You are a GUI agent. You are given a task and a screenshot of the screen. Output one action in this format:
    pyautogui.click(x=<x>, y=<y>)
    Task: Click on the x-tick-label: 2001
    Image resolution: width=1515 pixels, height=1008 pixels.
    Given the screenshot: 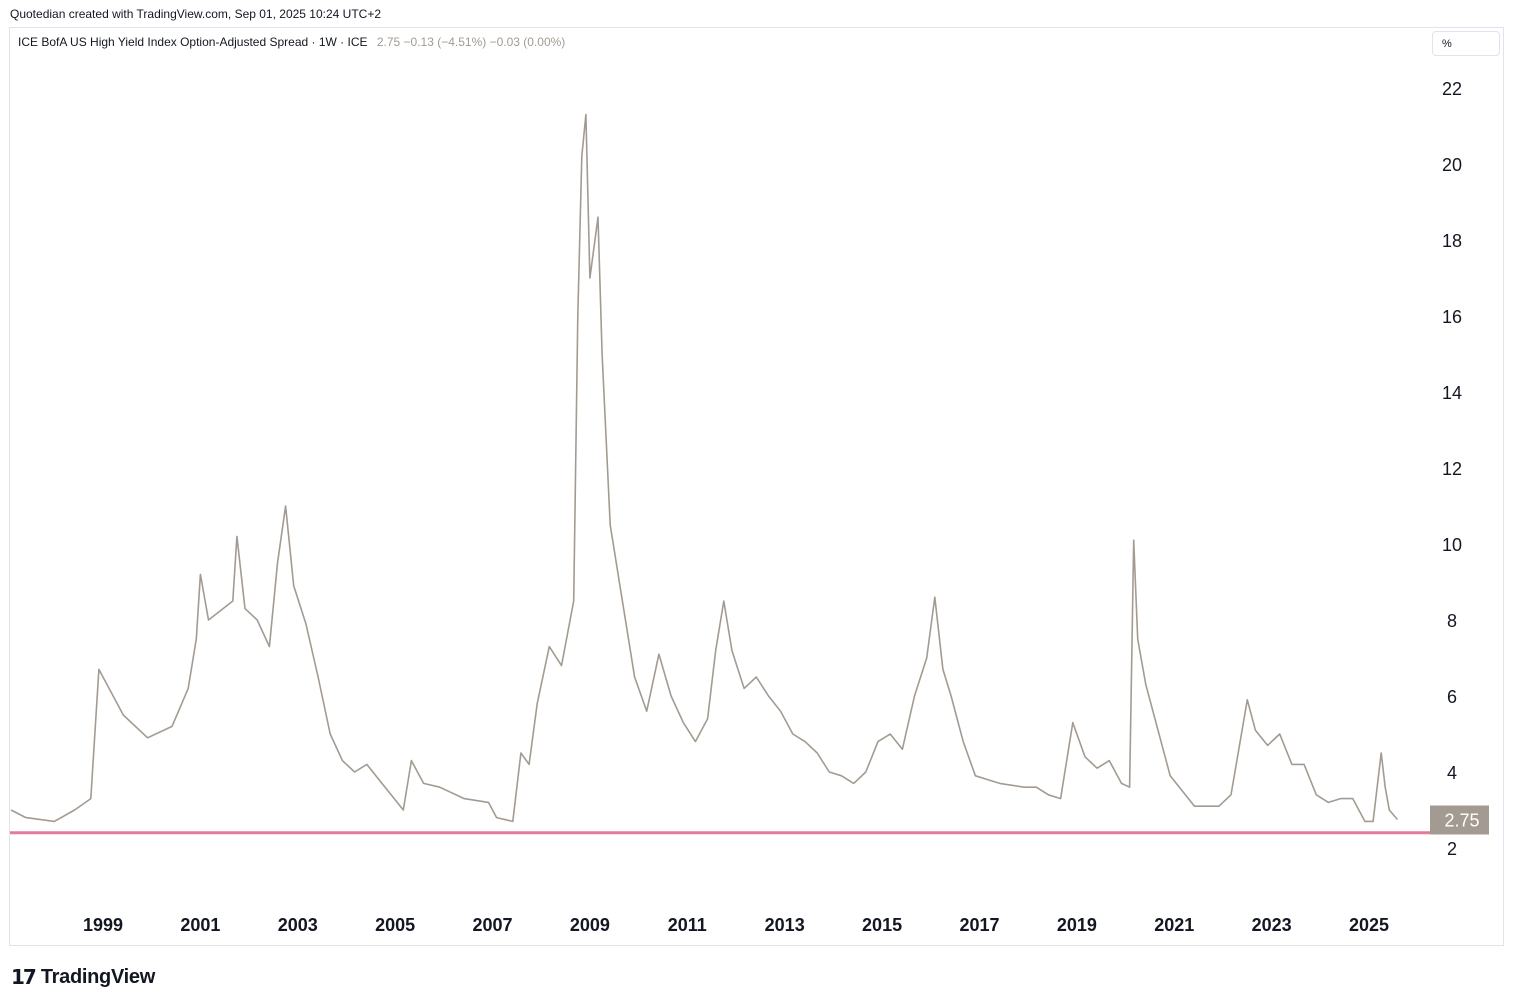 What is the action you would take?
    pyautogui.click(x=200, y=925)
    